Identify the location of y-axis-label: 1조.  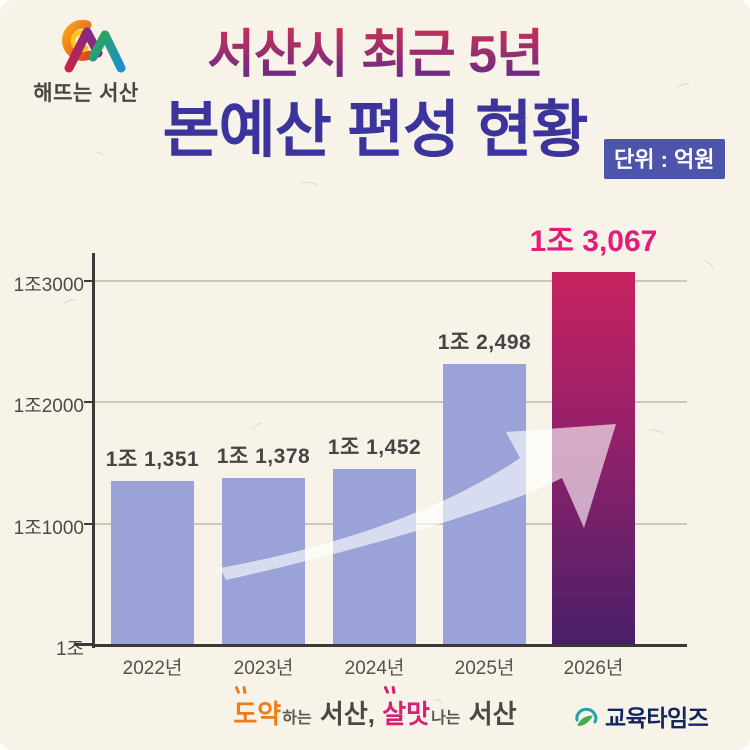
(69, 649).